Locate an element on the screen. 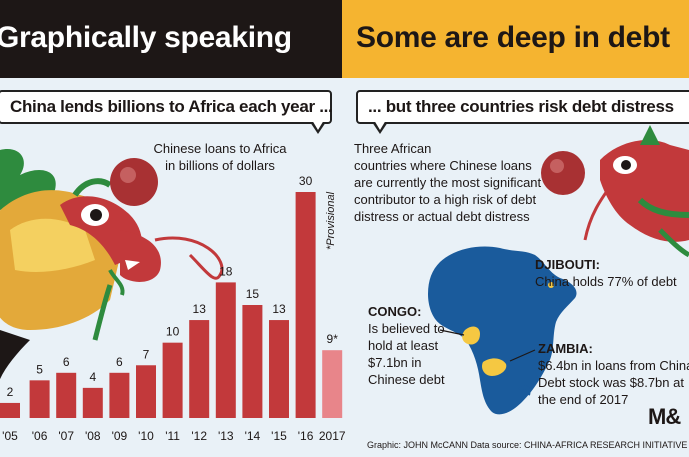 The width and height of the screenshot is (689, 457). category-label: '10 is located at coordinates (146, 436).